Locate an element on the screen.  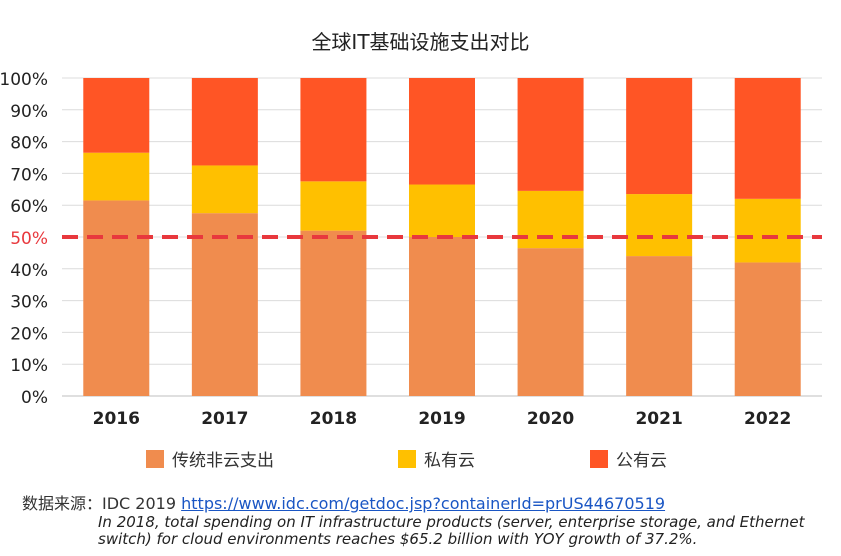
y-tick-label: 30% is located at coordinates (29, 303).